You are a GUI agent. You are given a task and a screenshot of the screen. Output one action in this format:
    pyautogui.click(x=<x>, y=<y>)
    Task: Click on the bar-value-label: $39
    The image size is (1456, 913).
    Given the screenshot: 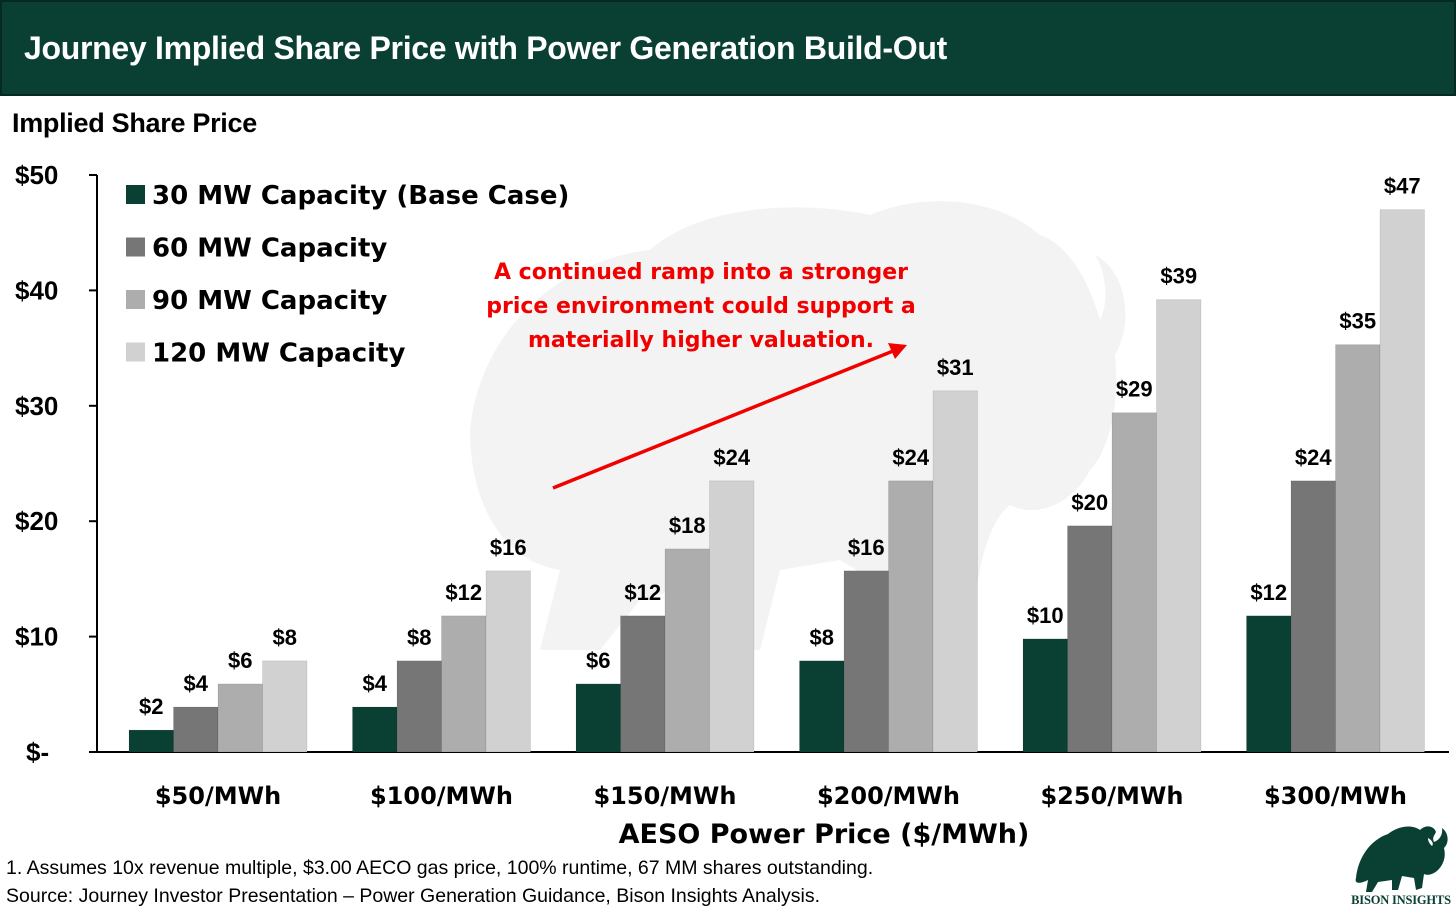 What is the action you would take?
    pyautogui.click(x=1178, y=276)
    